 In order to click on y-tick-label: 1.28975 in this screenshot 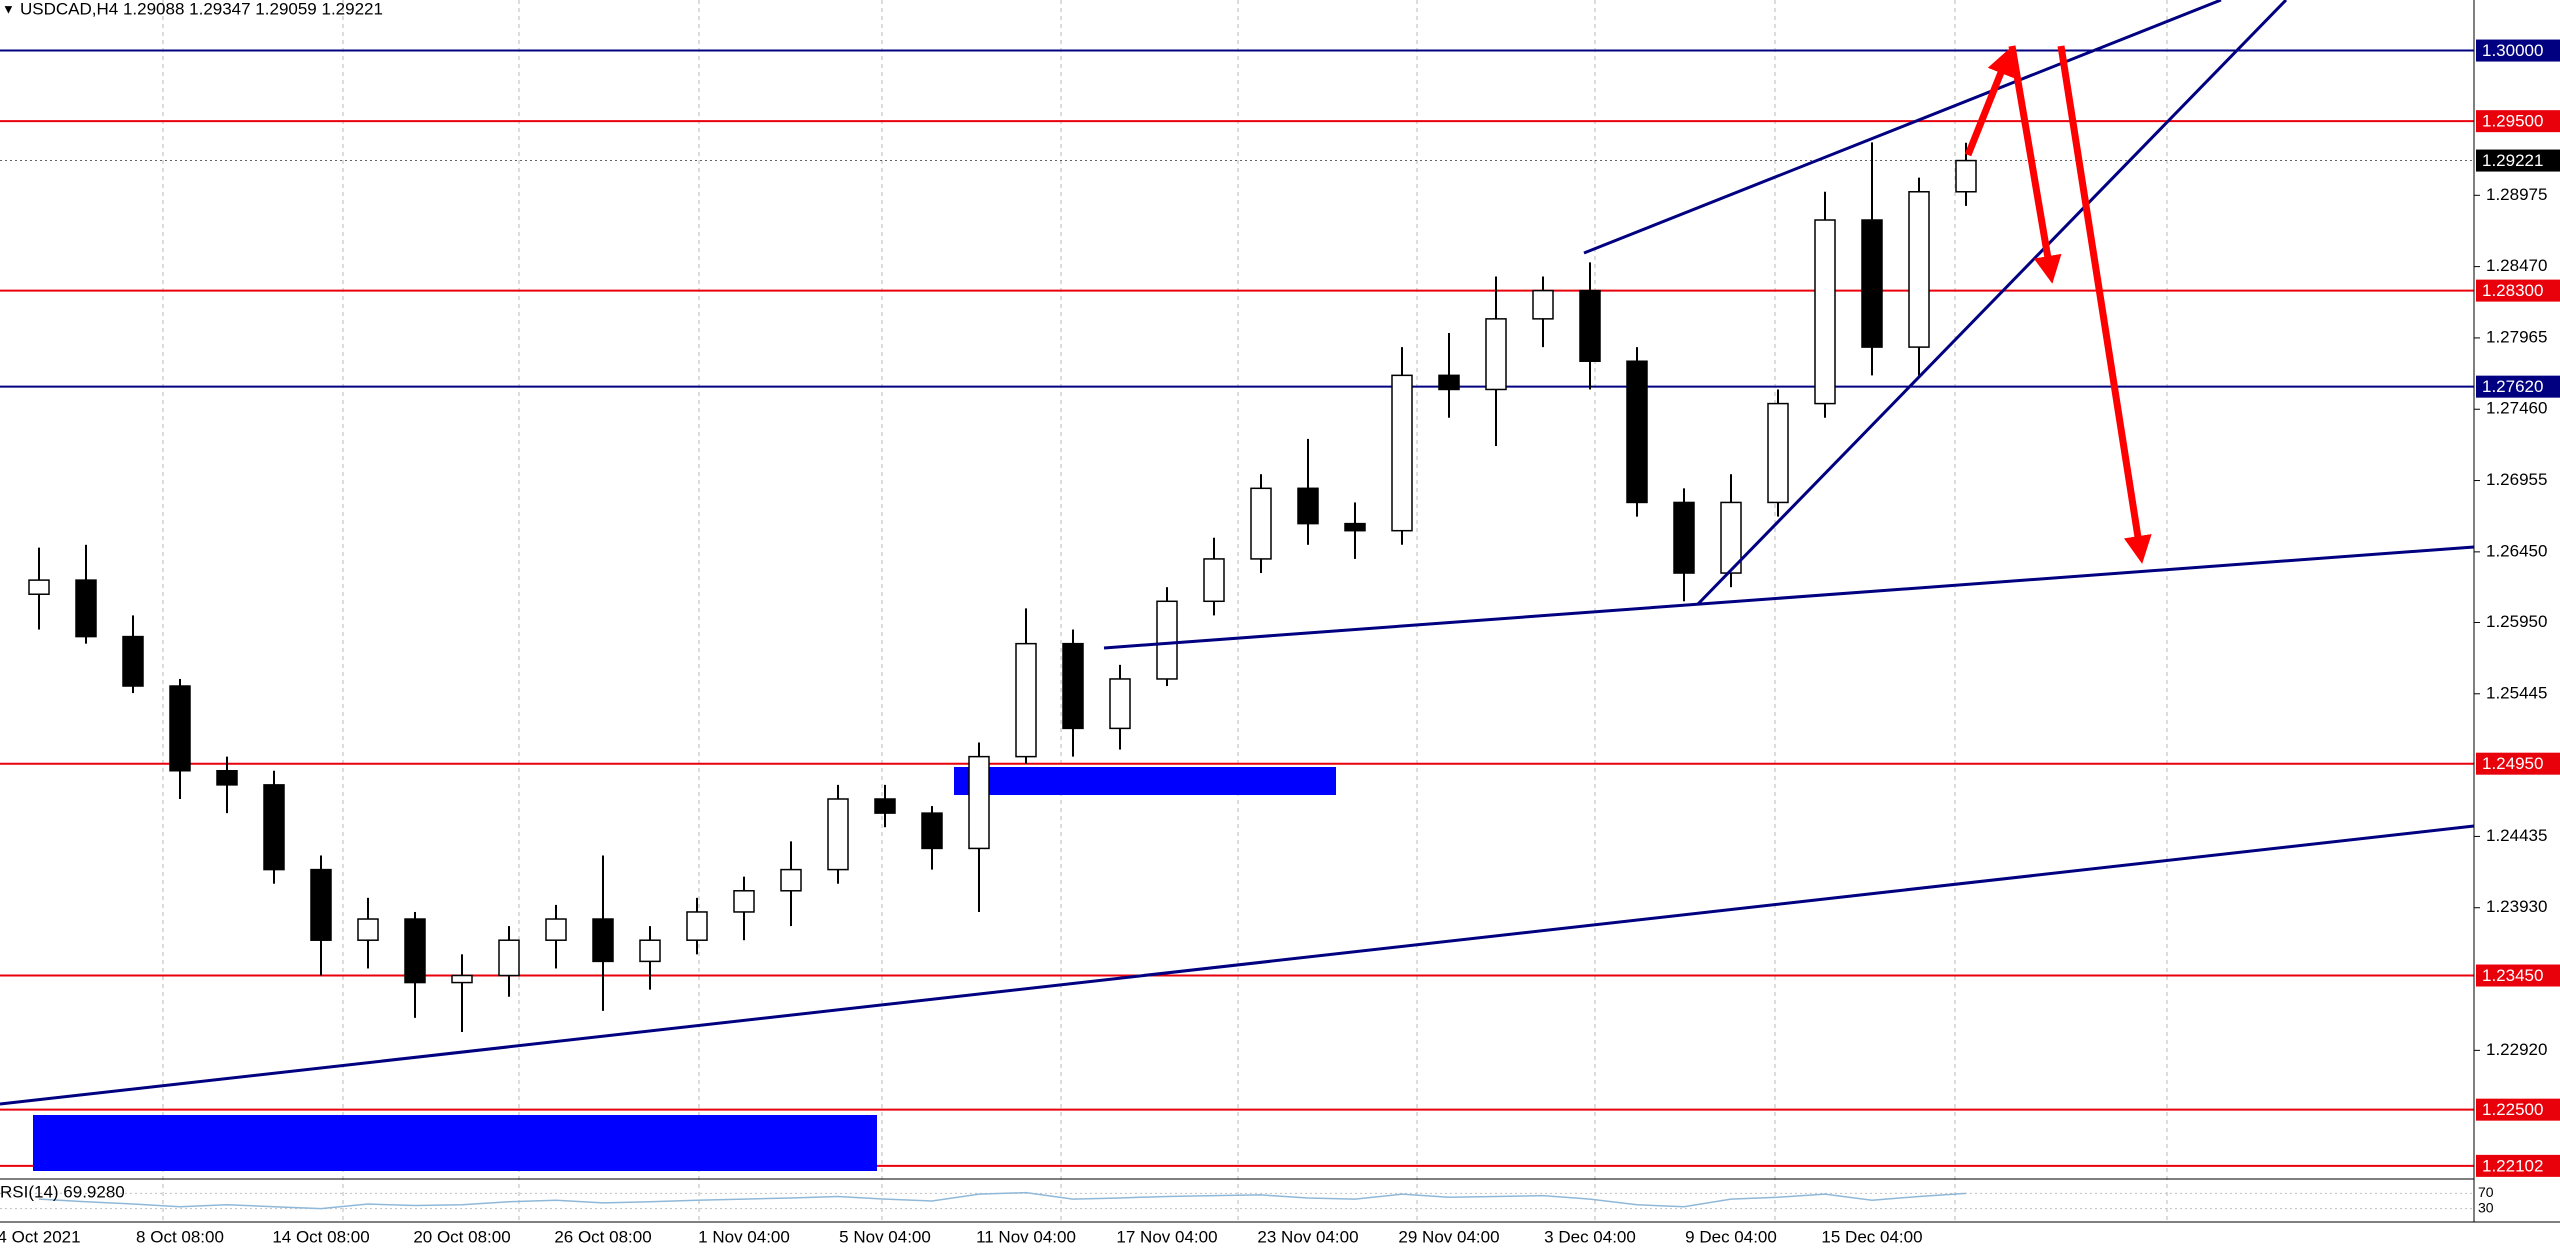, I will do `click(2516, 194)`.